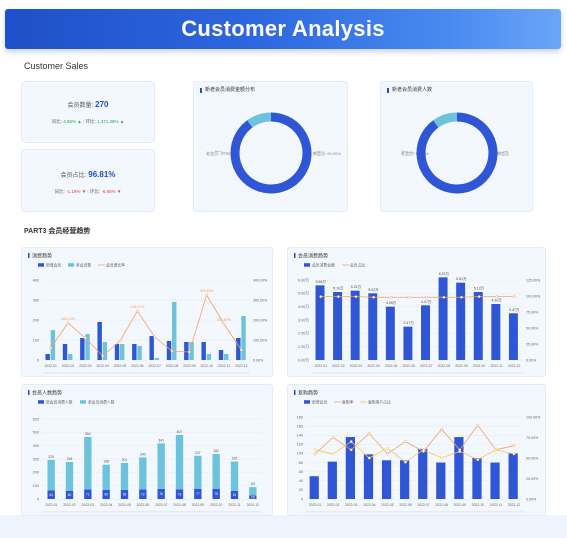 This screenshot has height=538, width=567. Describe the element at coordinates (417, 373) in the screenshot. I see `scrollbar-track` at that location.